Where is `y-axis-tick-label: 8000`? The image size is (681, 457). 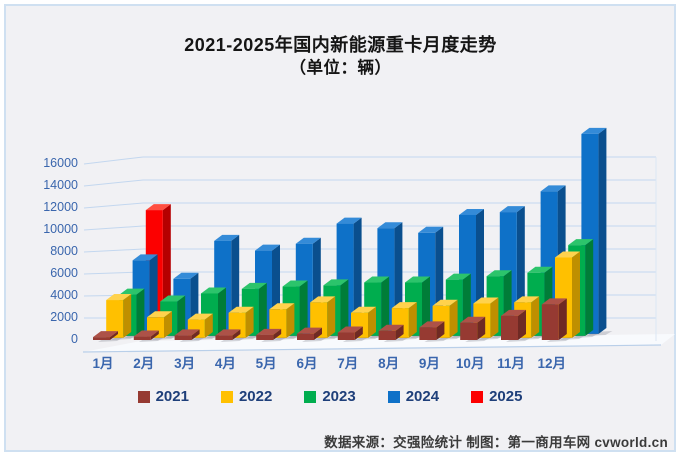 y-axis-tick-label: 8000 is located at coordinates (64, 251).